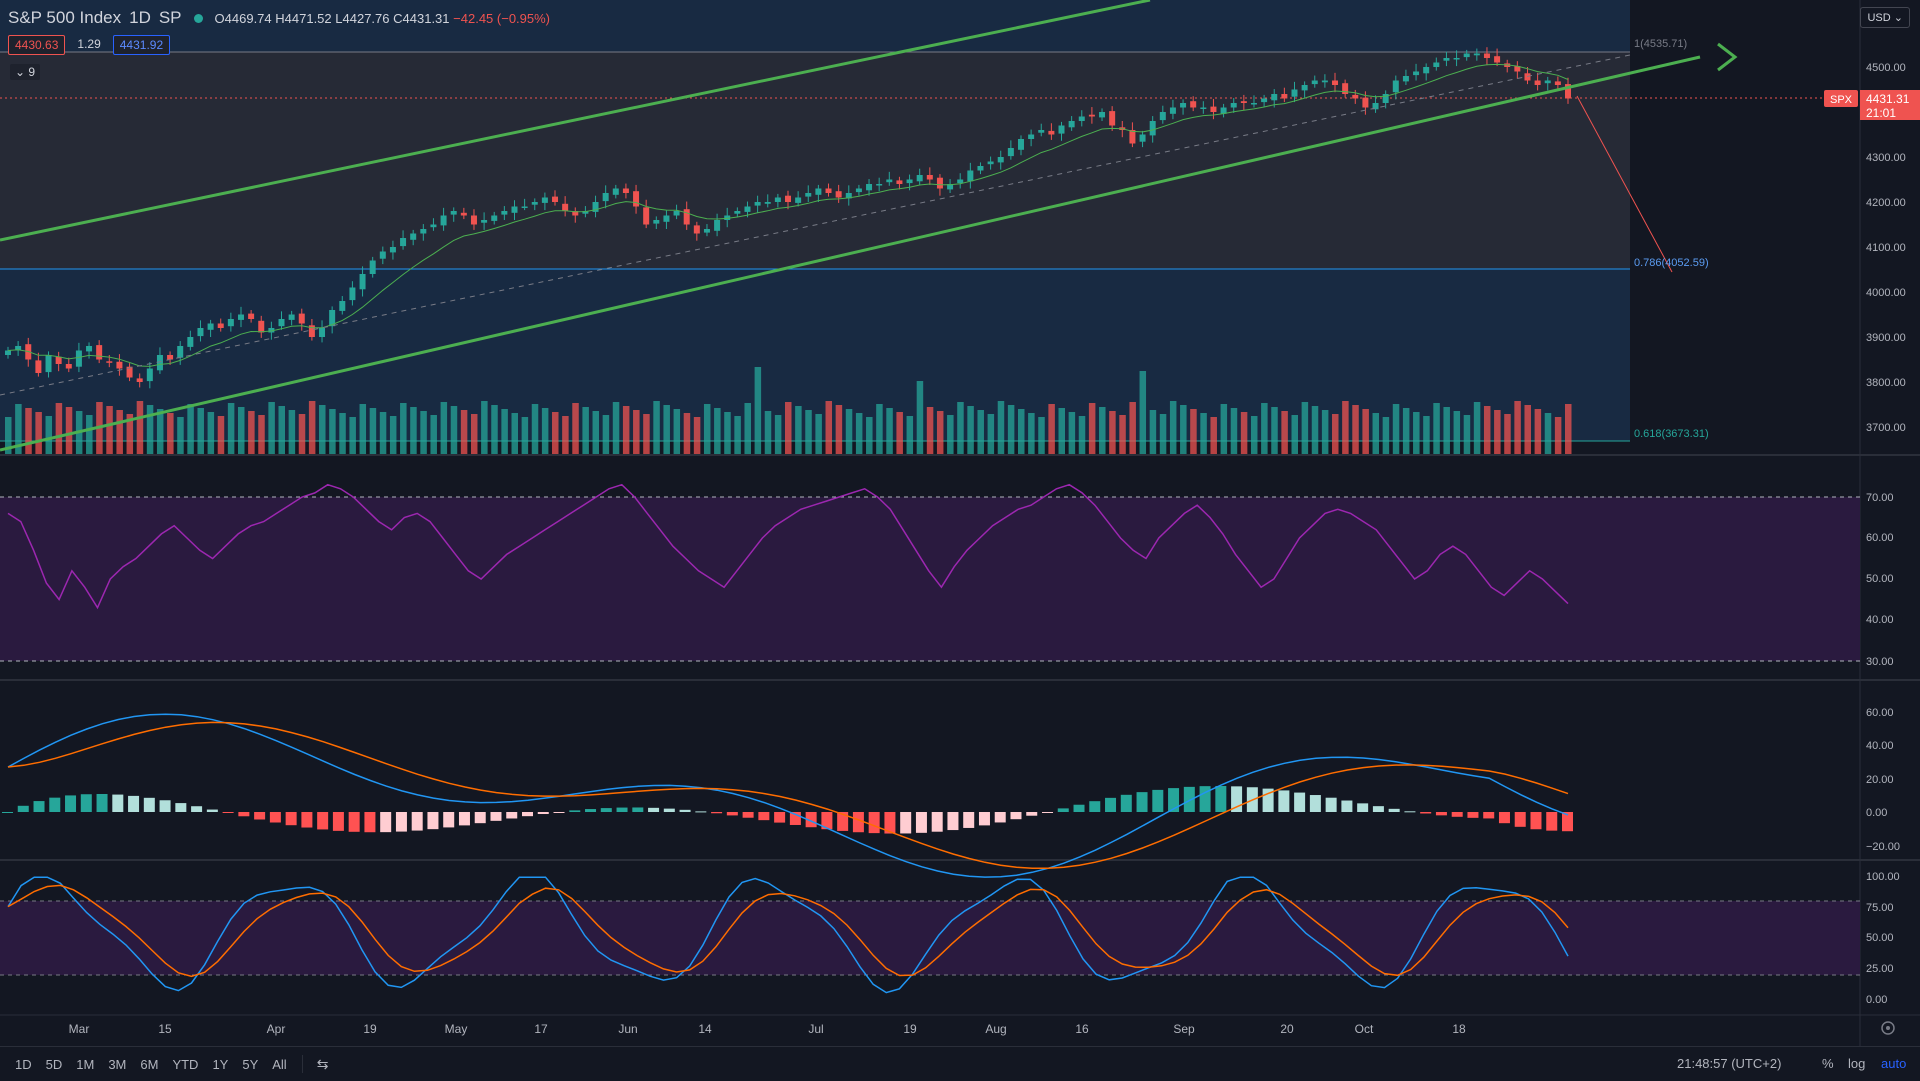 This screenshot has height=1081, width=1920. Describe the element at coordinates (140, 17) in the screenshot. I see `interval-label: 1D` at that location.